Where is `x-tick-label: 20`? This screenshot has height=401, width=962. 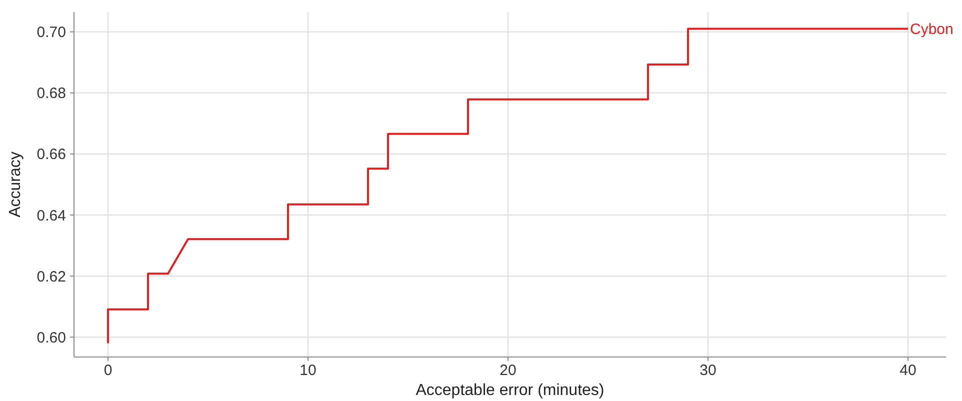 x-tick-label: 20 is located at coordinates (508, 370).